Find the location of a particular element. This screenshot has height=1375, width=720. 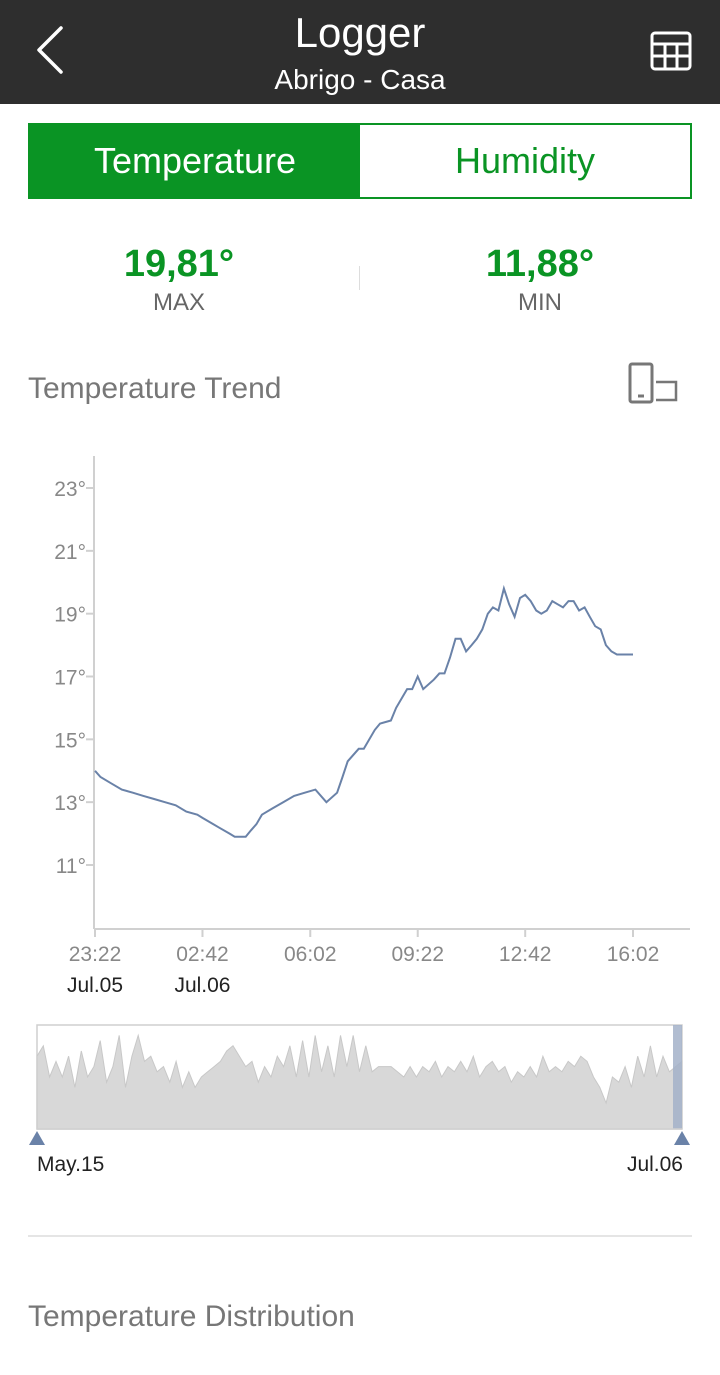

section-divider is located at coordinates (360, 1236).